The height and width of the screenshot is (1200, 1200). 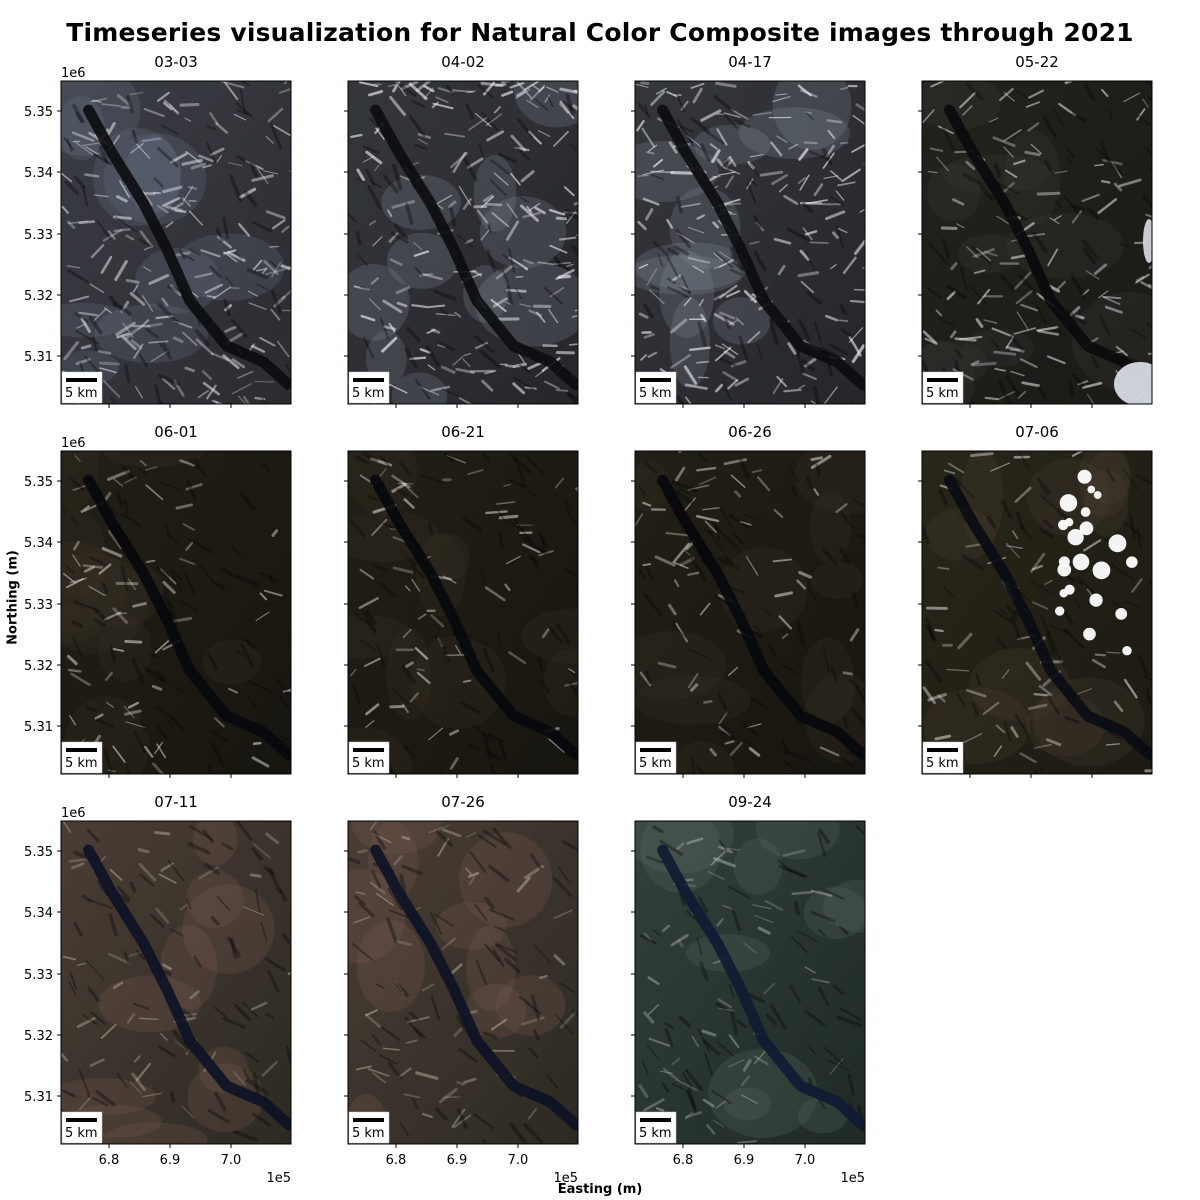 What do you see at coordinates (750, 802) in the screenshot?
I see `panel-title: 09-24` at bounding box center [750, 802].